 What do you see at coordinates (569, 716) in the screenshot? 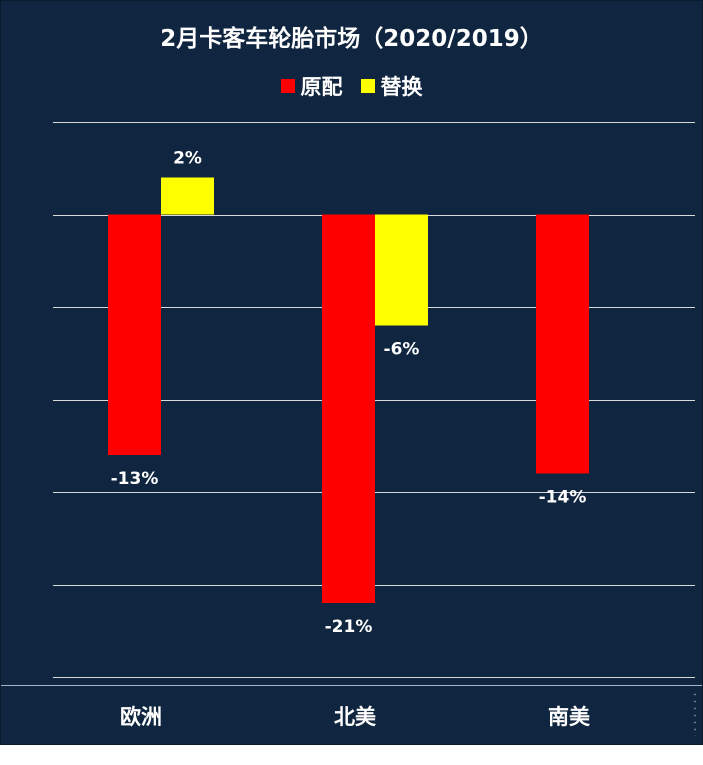
I see `x-label-south-america: 南美` at bounding box center [569, 716].